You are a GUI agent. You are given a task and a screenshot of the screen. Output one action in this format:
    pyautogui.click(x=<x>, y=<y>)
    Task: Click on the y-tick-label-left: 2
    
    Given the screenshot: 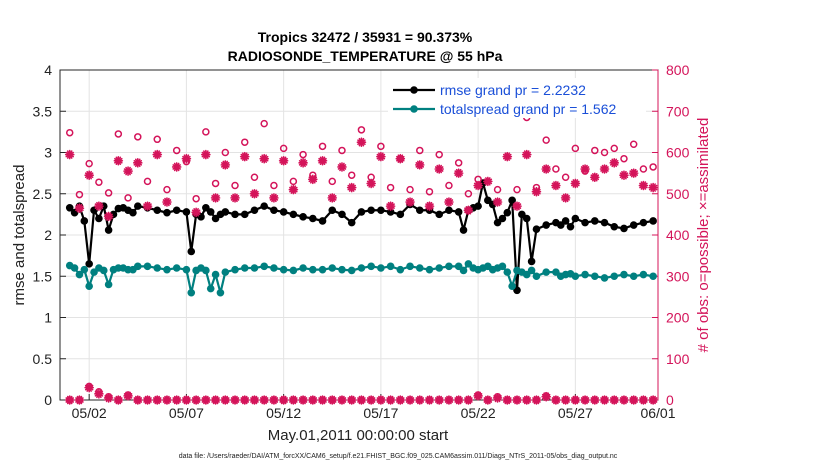 What is the action you would take?
    pyautogui.click(x=48, y=235)
    